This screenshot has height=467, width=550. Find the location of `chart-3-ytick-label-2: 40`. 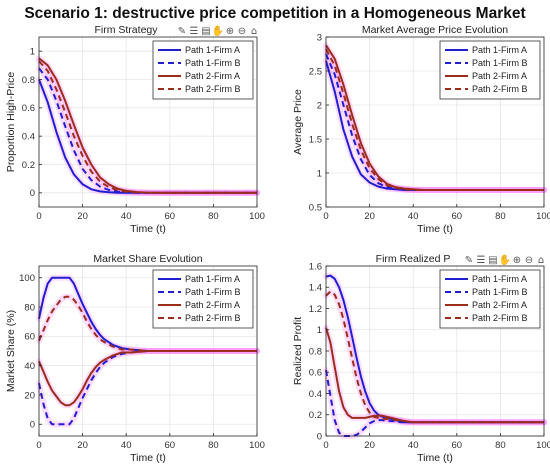

chart-3-ytick-label-2: 40 is located at coordinates (29, 366).